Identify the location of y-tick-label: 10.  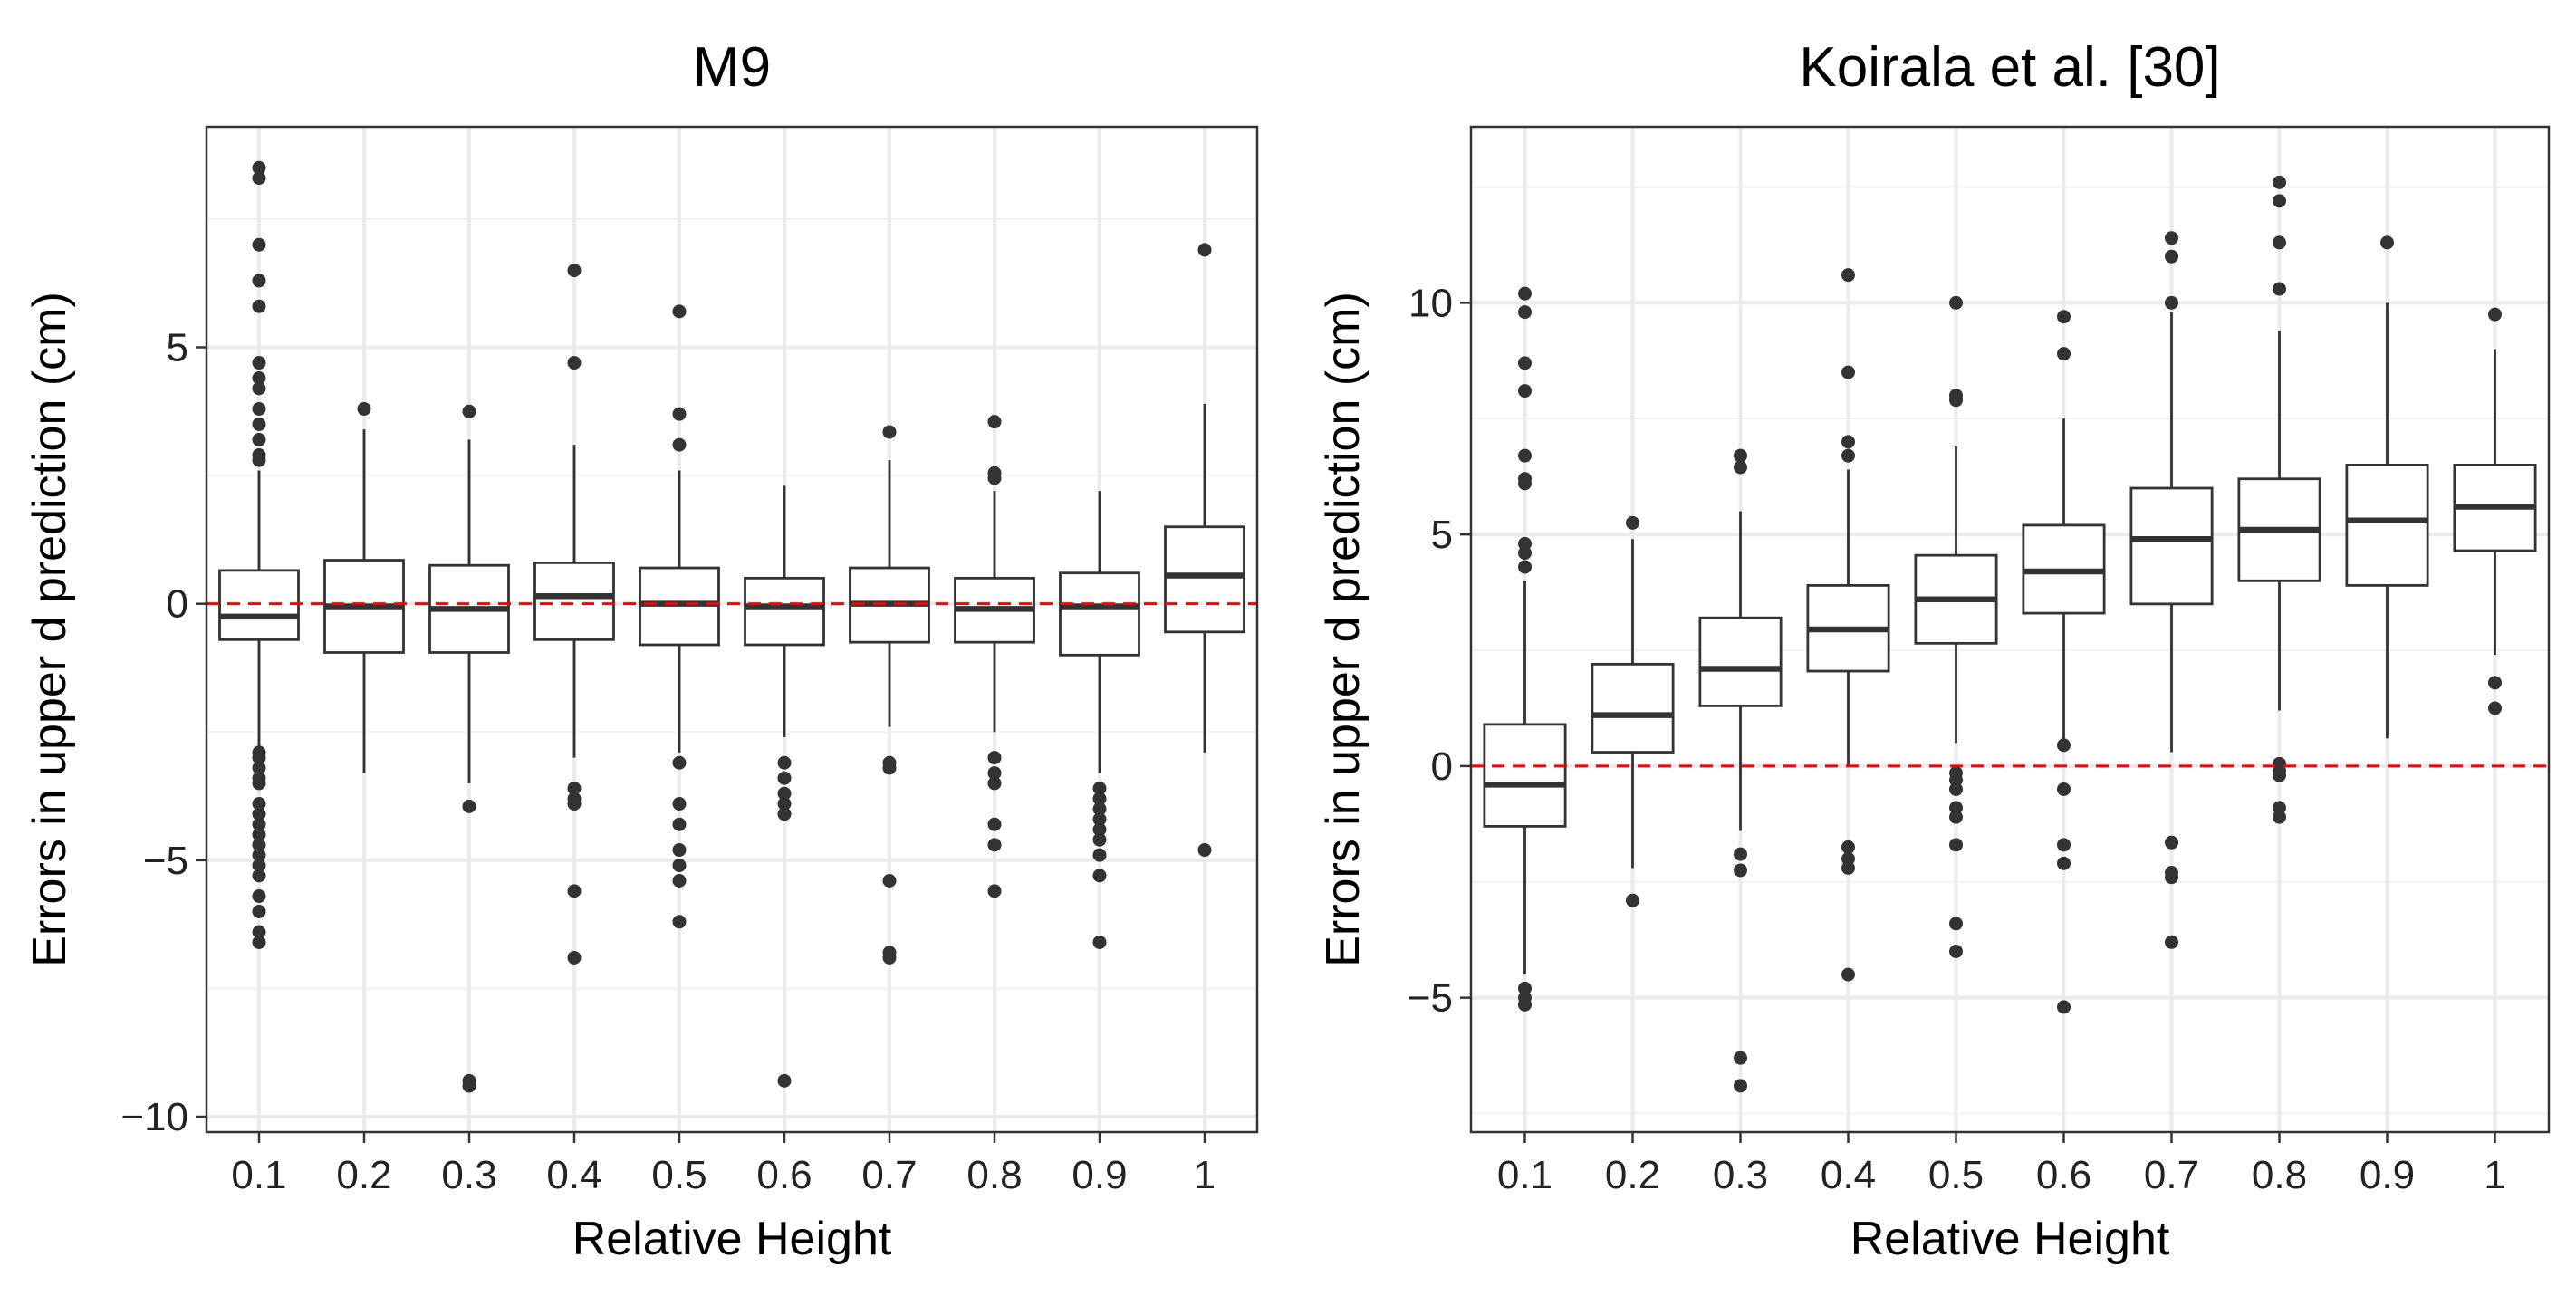
(1430, 303).